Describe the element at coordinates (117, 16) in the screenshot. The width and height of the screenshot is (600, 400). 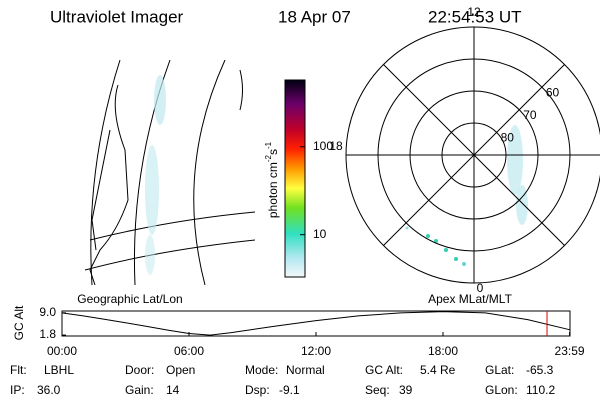
I see `title: Ultraviolet Imager` at that location.